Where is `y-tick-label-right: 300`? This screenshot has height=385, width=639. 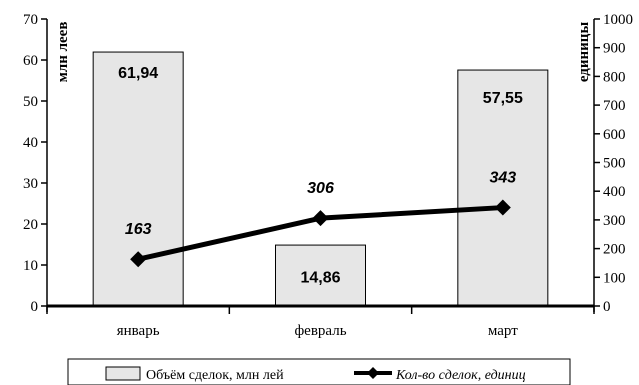
y-tick-label-right: 300 is located at coordinates (614, 221).